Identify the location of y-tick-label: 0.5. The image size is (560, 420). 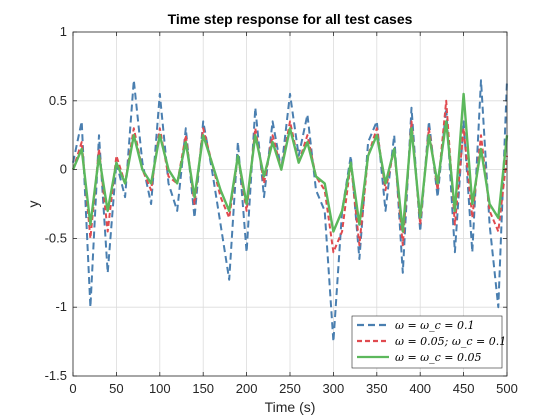
(58, 100).